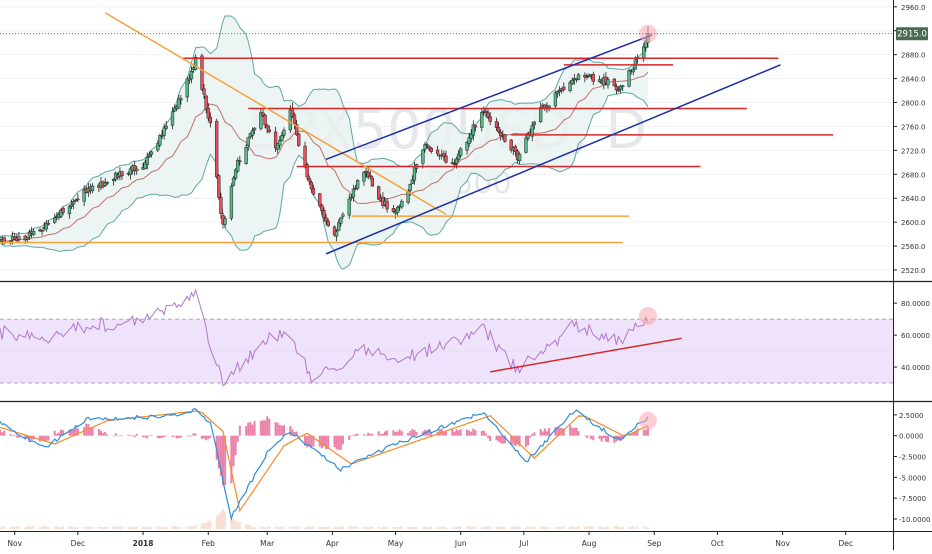  What do you see at coordinates (275, 114) in the screenshot?
I see `downtrend-line` at bounding box center [275, 114].